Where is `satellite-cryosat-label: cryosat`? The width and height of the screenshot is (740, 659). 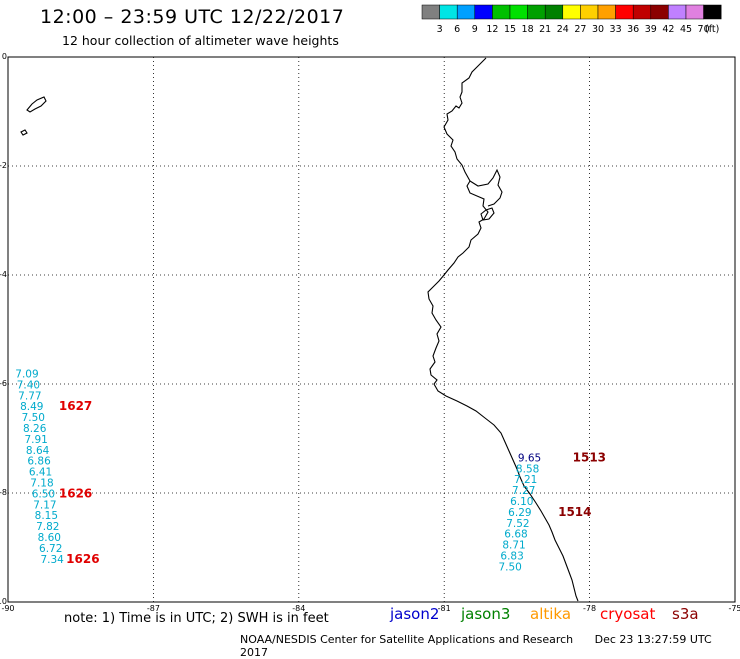 satellite-cryosat-label: cryosat is located at coordinates (628, 614).